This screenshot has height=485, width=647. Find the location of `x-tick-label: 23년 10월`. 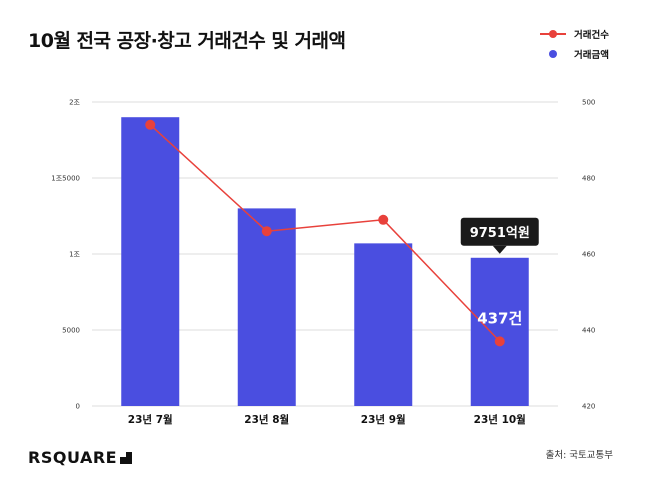

x-tick-label: 23년 10월 is located at coordinates (500, 419).